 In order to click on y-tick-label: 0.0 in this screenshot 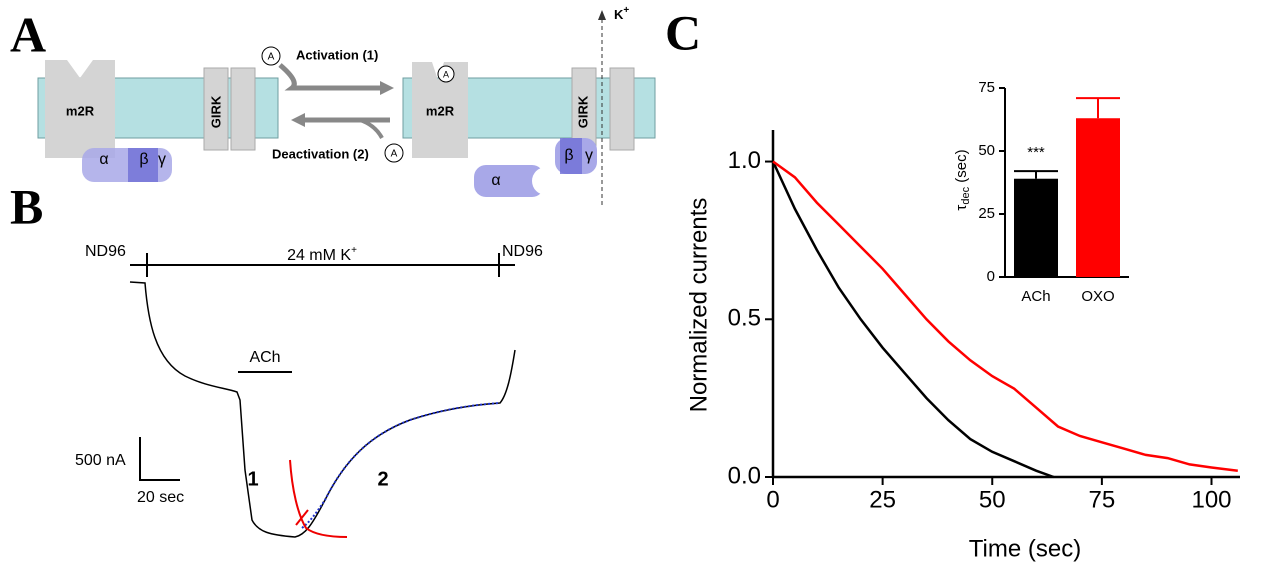, I will do `click(744, 475)`.